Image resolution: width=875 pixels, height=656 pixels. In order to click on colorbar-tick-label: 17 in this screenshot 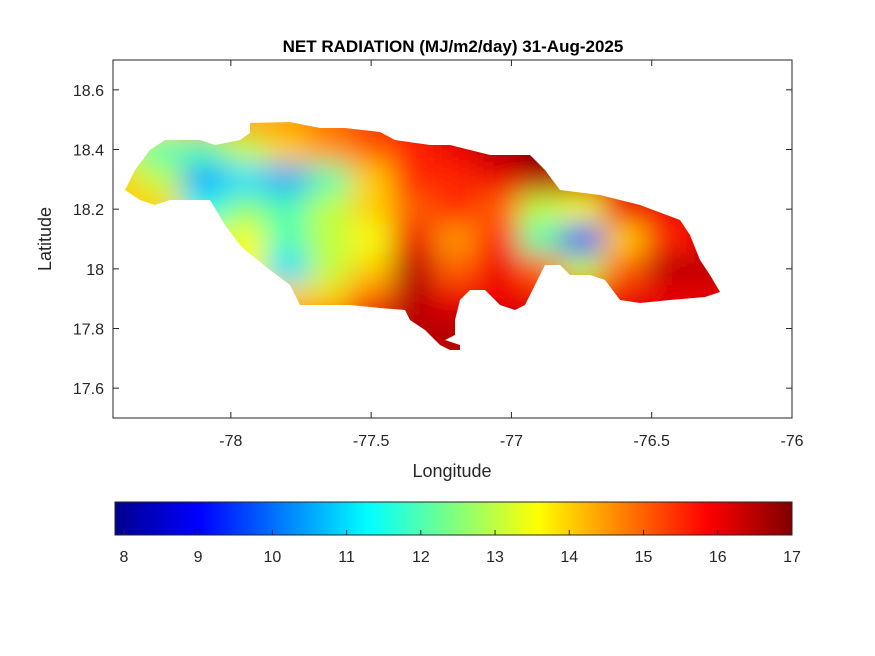, I will do `click(792, 557)`.